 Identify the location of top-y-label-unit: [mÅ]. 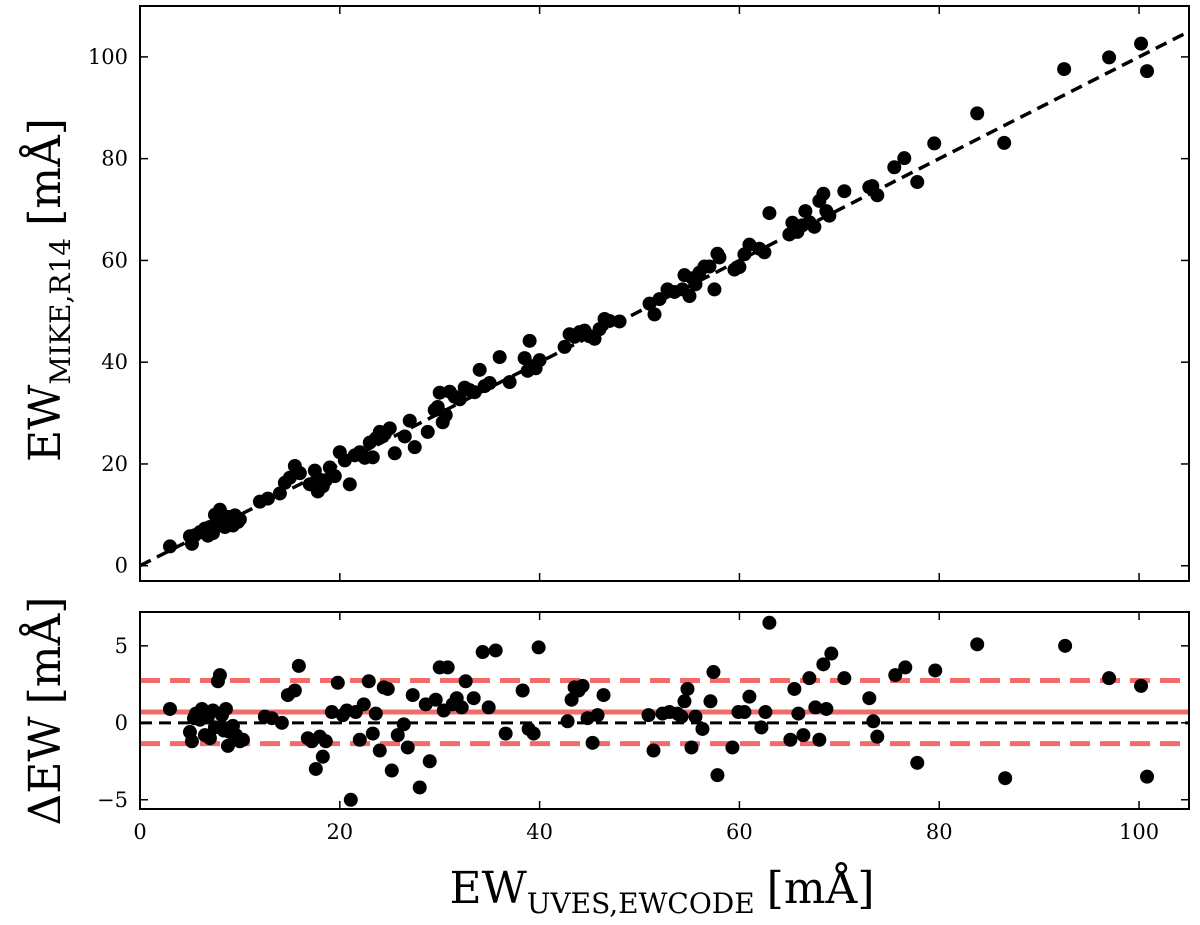
(44, 172).